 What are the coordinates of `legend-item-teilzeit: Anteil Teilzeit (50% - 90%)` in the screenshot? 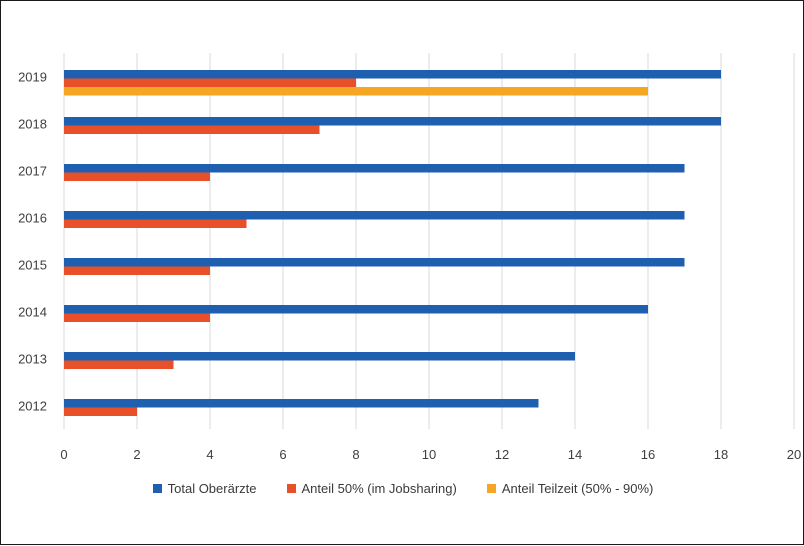 It's located at (570, 488).